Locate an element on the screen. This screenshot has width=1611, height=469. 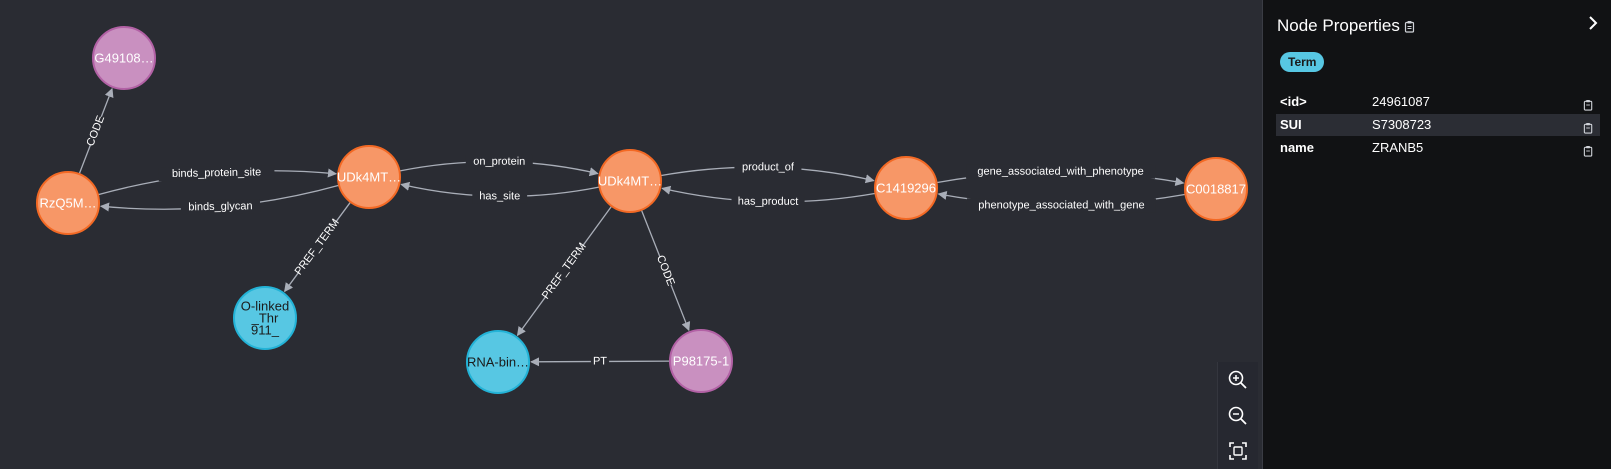
edge-product-of: product_of is located at coordinates (767, 172).